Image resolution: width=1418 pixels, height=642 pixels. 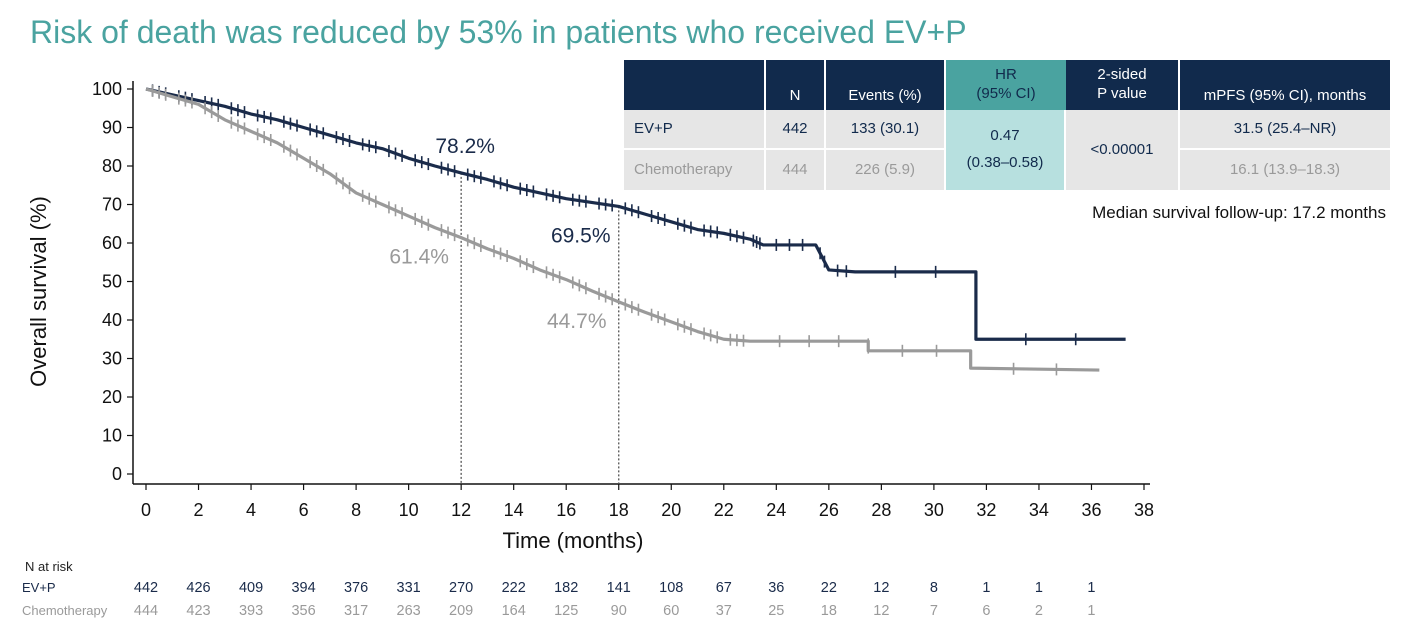 What do you see at coordinates (886, 170) in the screenshot?
I see `row-chemo-events: 226 (5.9)` at bounding box center [886, 170].